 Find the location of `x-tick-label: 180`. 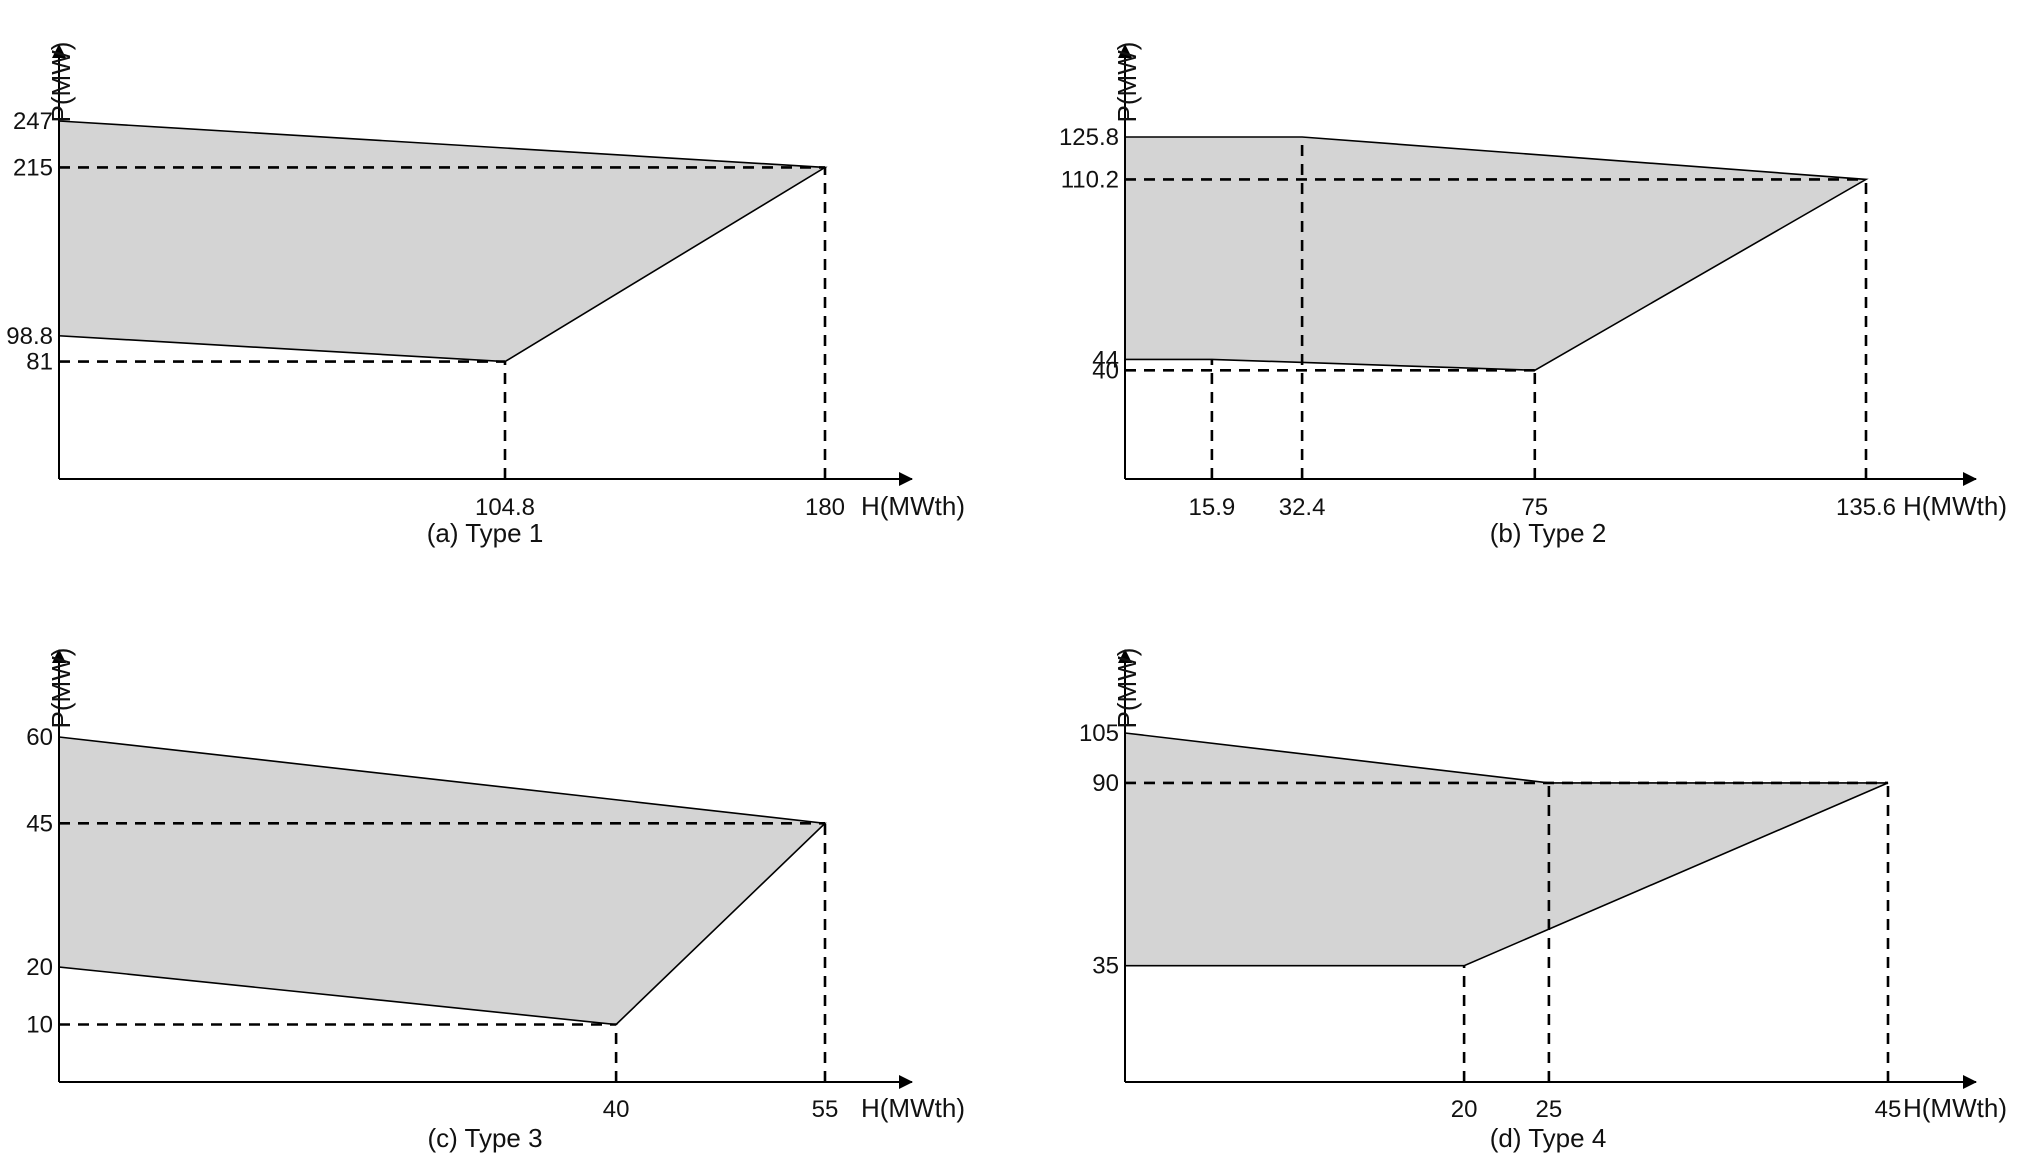

x-tick-label: 180 is located at coordinates (825, 507).